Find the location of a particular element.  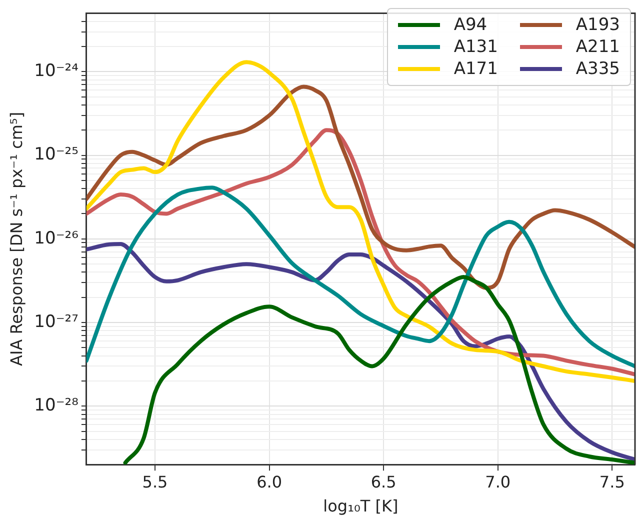

legend-label: A211 is located at coordinates (598, 47).